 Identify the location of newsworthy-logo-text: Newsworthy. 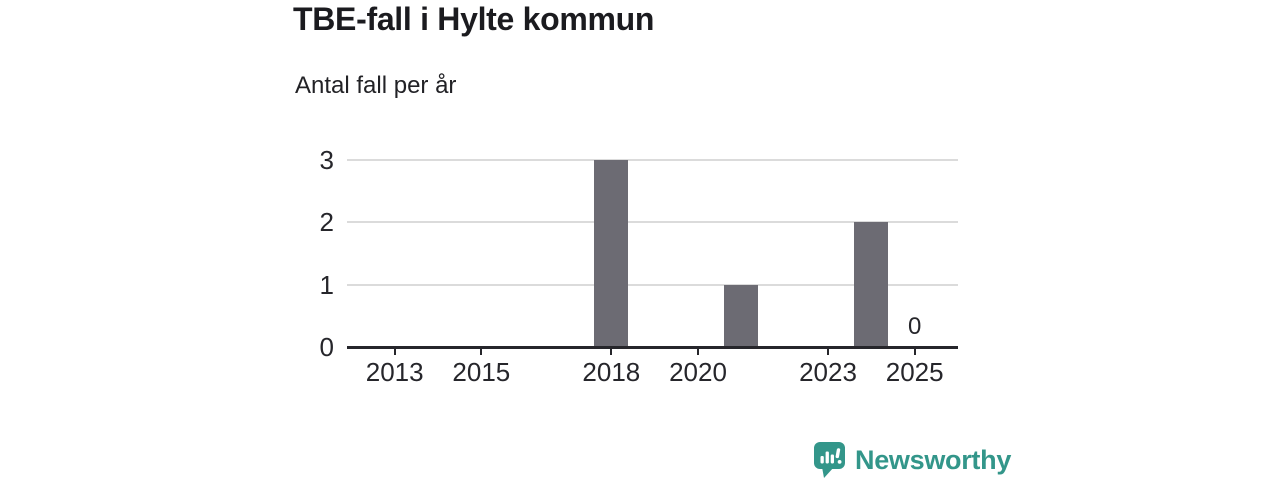
(933, 460).